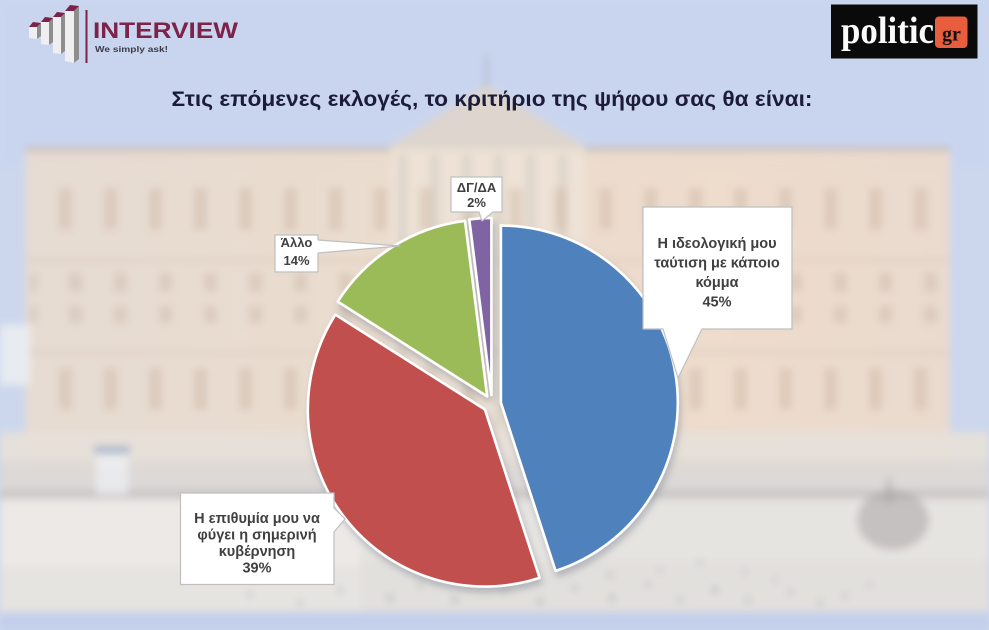  Describe the element at coordinates (717, 264) in the screenshot. I see `svg-text: ταύτιση με κάποιο` at that location.